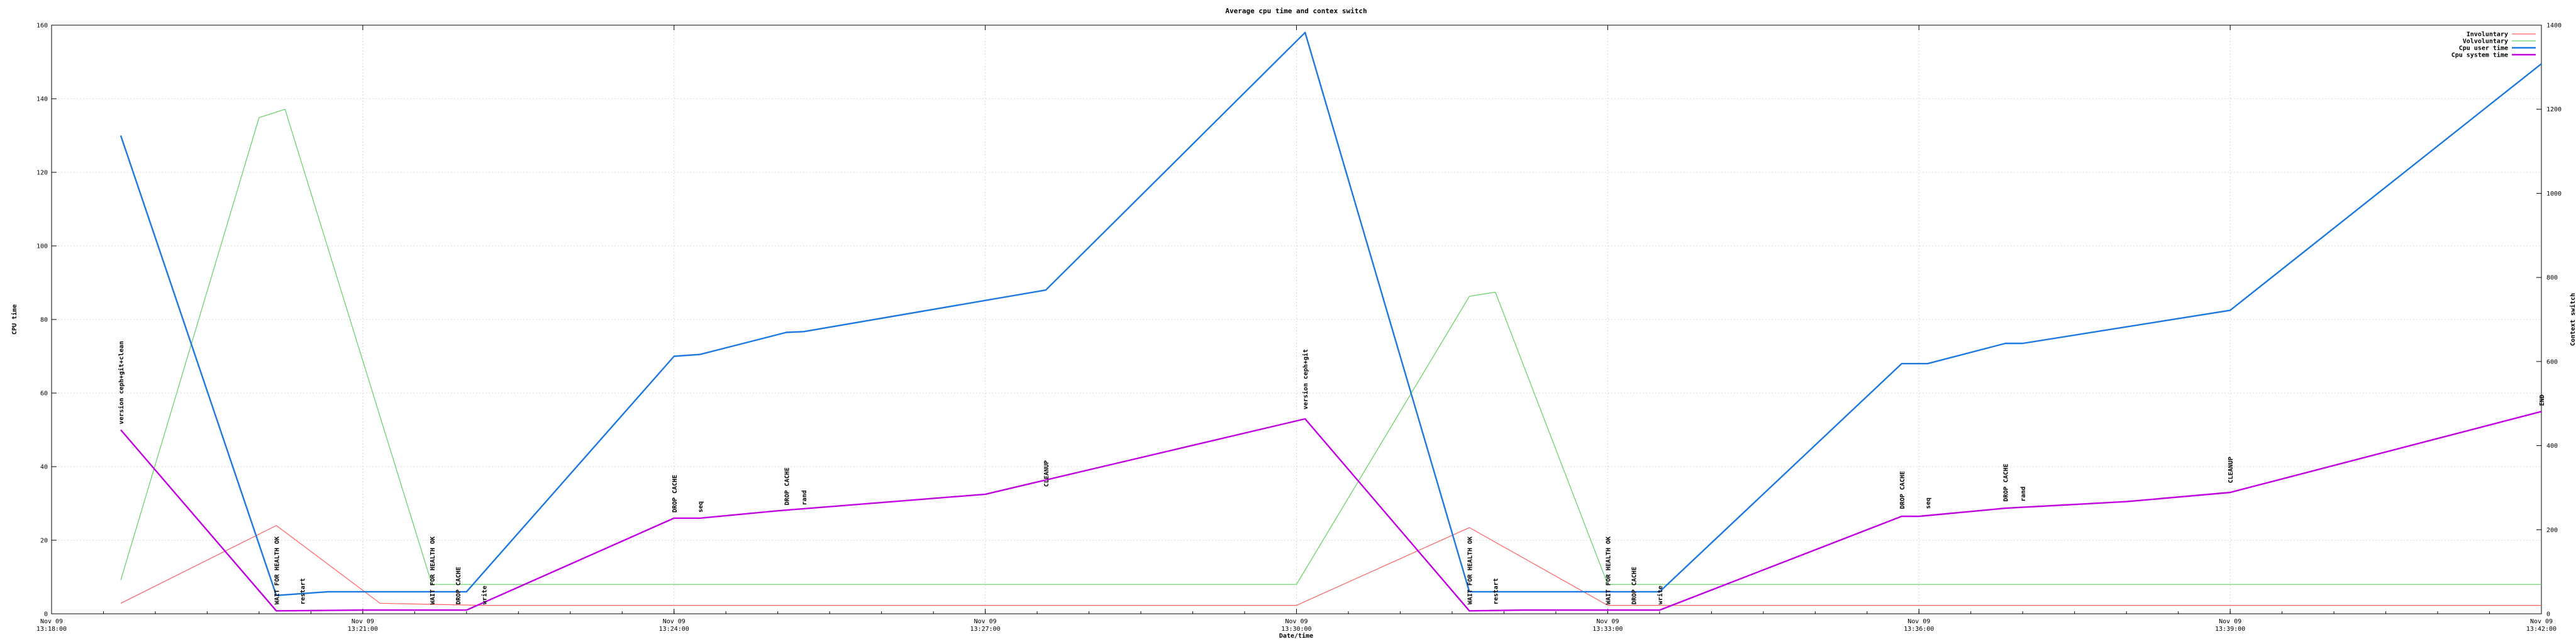  Describe the element at coordinates (985, 629) in the screenshot. I see `x-tick-time: 13:27:00` at that location.